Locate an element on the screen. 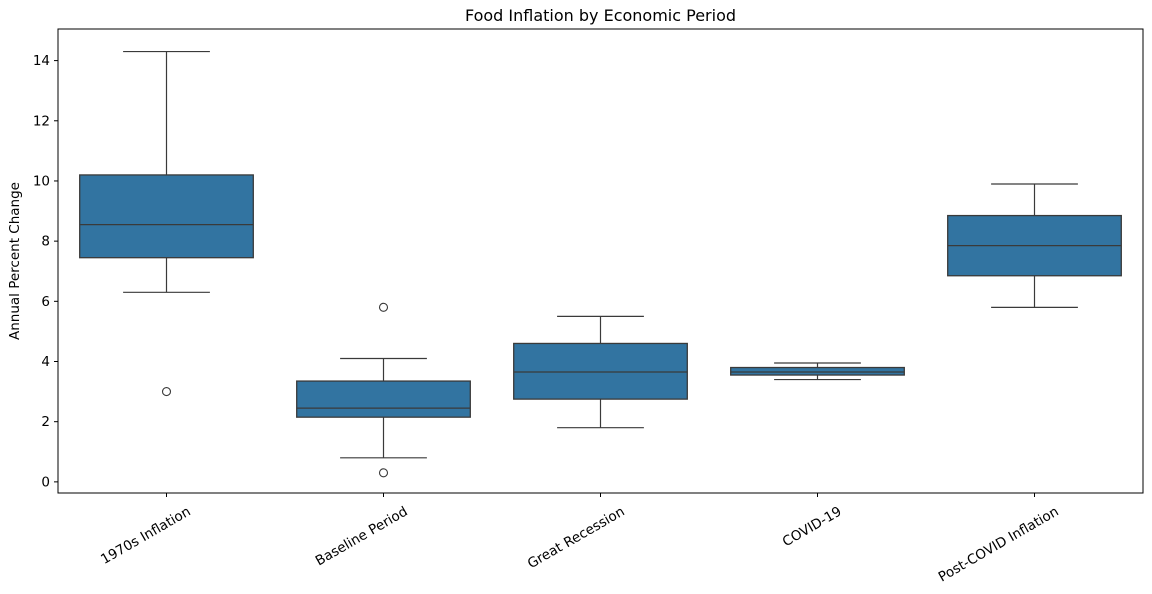 The height and width of the screenshot is (594, 1152). y-tick-label: 0 is located at coordinates (45, 482).